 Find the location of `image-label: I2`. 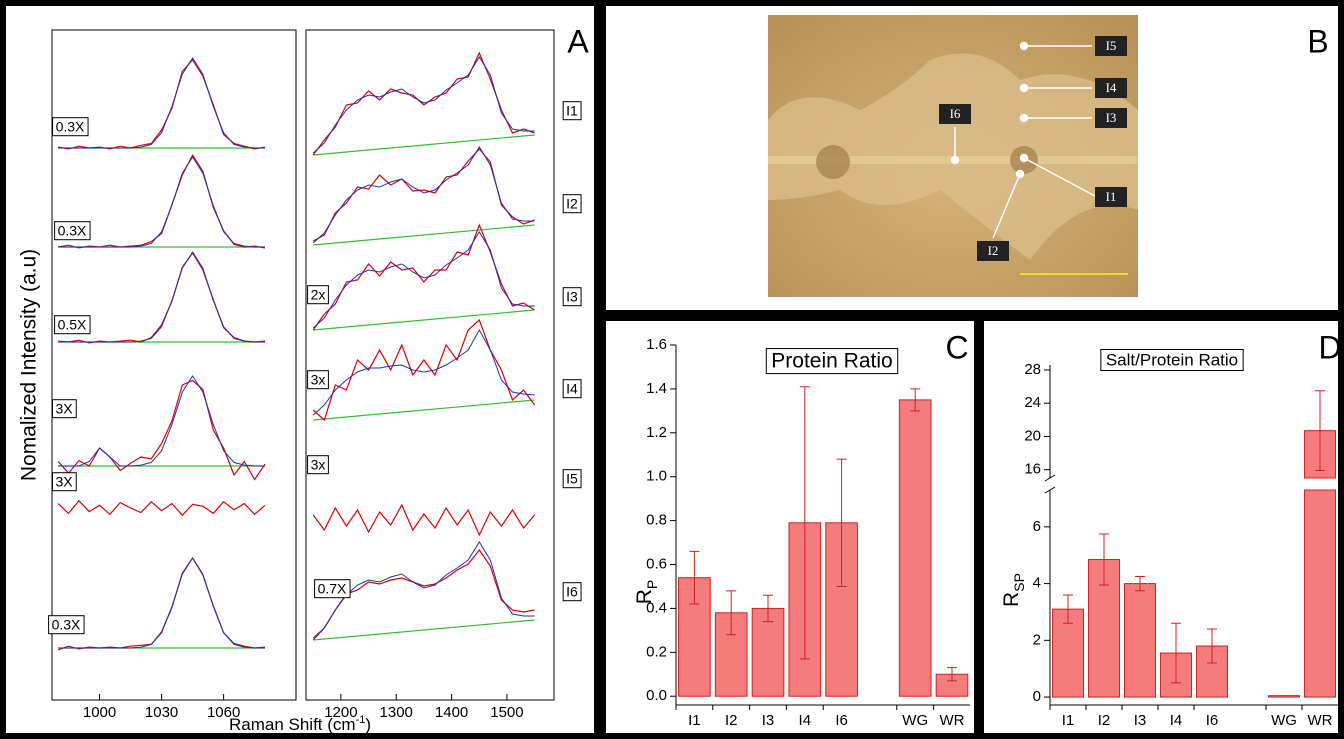

image-label: I2 is located at coordinates (993, 250).